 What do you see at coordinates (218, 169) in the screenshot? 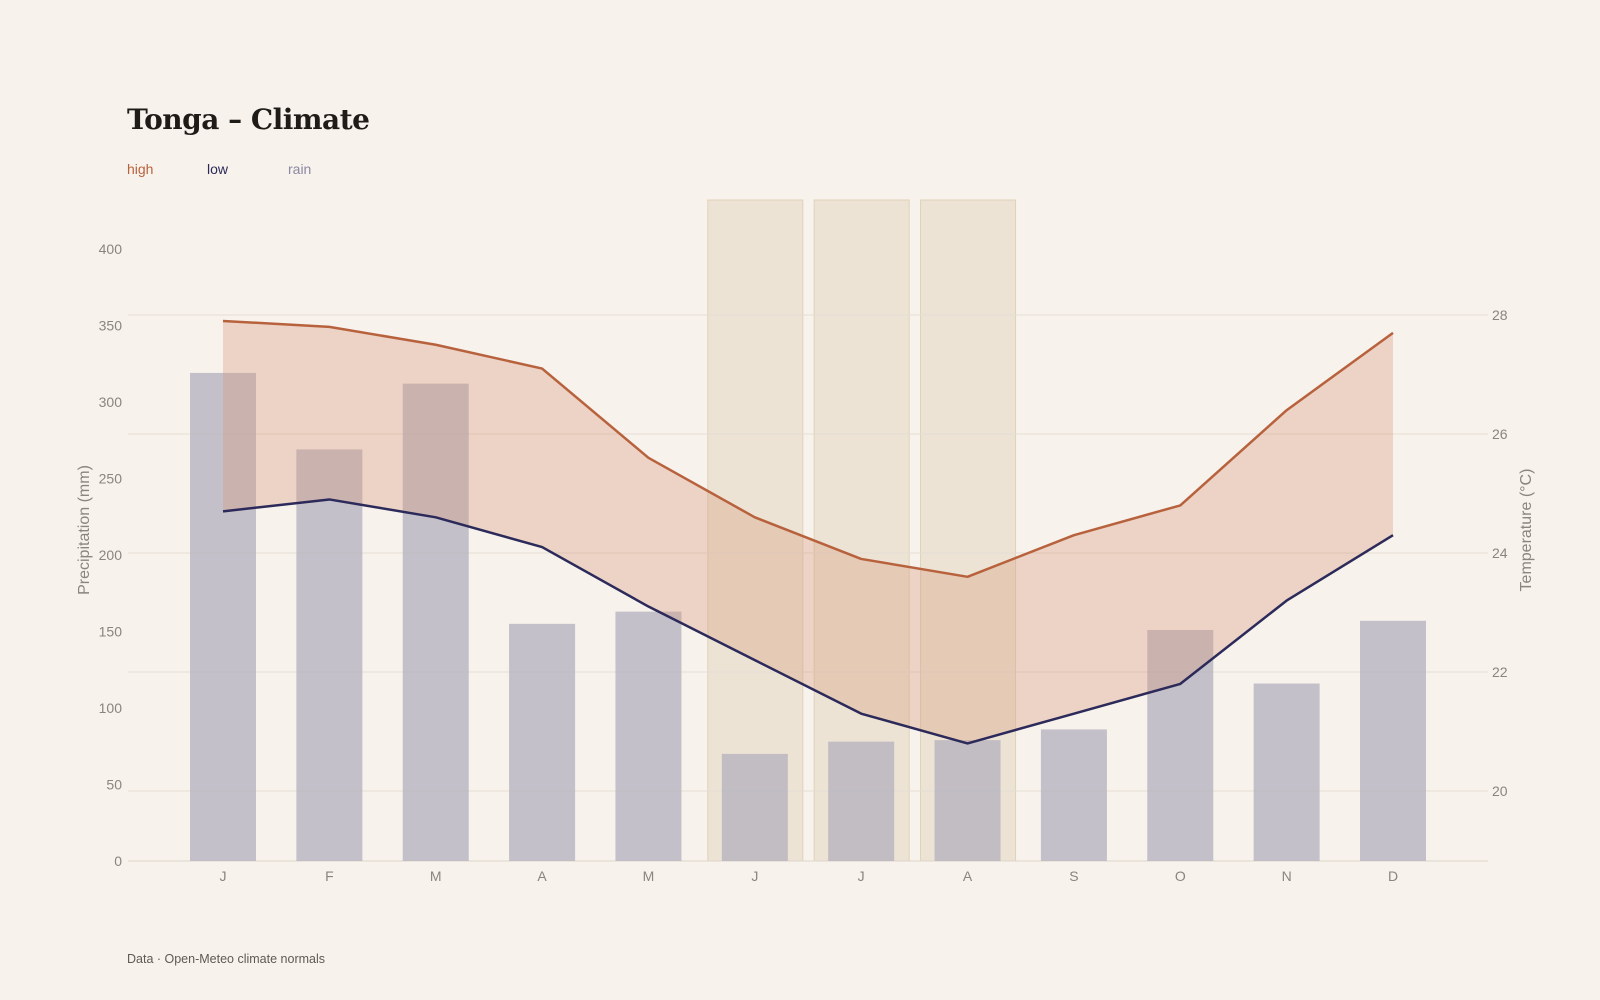
I see `legend-low: low` at bounding box center [218, 169].